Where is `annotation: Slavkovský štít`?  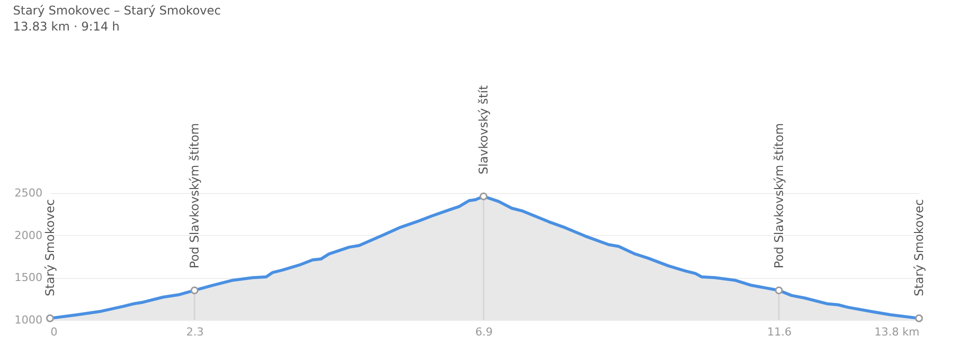 annotation: Slavkovský štít is located at coordinates (483, 129).